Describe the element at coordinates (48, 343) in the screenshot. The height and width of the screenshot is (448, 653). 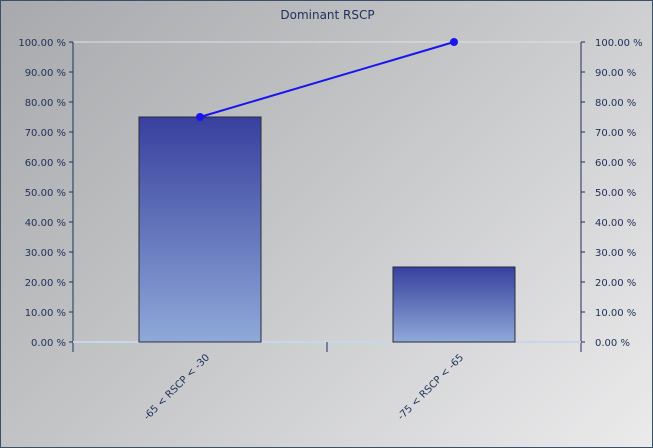
I see `y-tick-label-left: 0.00 %` at that location.